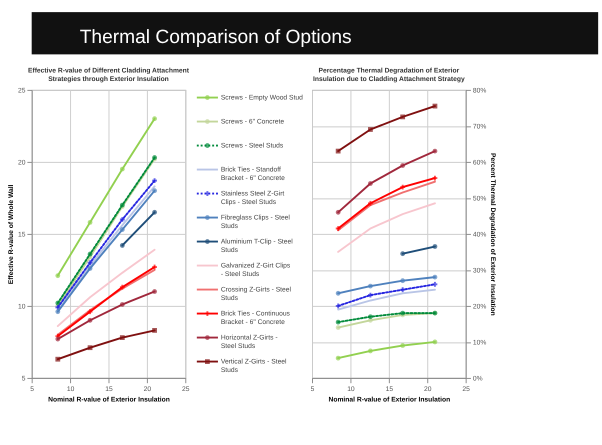 The height and width of the screenshot is (445, 602). What do you see at coordinates (216, 37) in the screenshot?
I see `text: Thermal Comparison of Options` at bounding box center [216, 37].